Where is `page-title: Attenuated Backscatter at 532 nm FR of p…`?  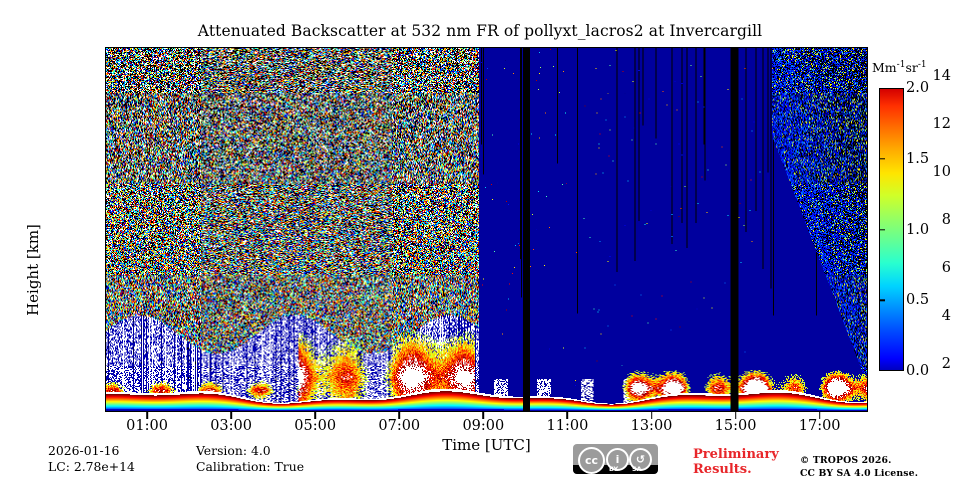
page-title: Attenuated Backscatter at 532 nm FR of p… is located at coordinates (480, 31).